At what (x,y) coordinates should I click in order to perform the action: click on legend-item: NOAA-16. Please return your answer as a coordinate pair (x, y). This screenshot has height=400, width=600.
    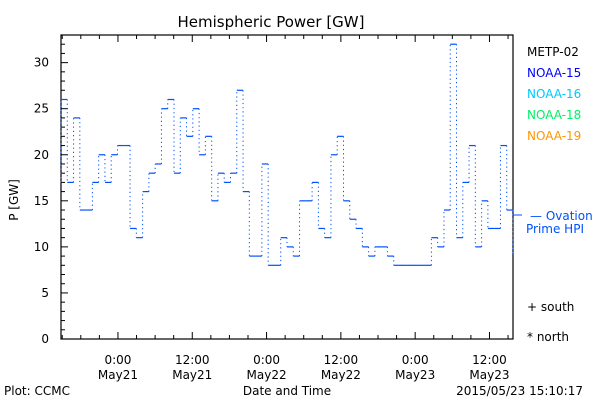
    Looking at the image, I should click on (554, 94).